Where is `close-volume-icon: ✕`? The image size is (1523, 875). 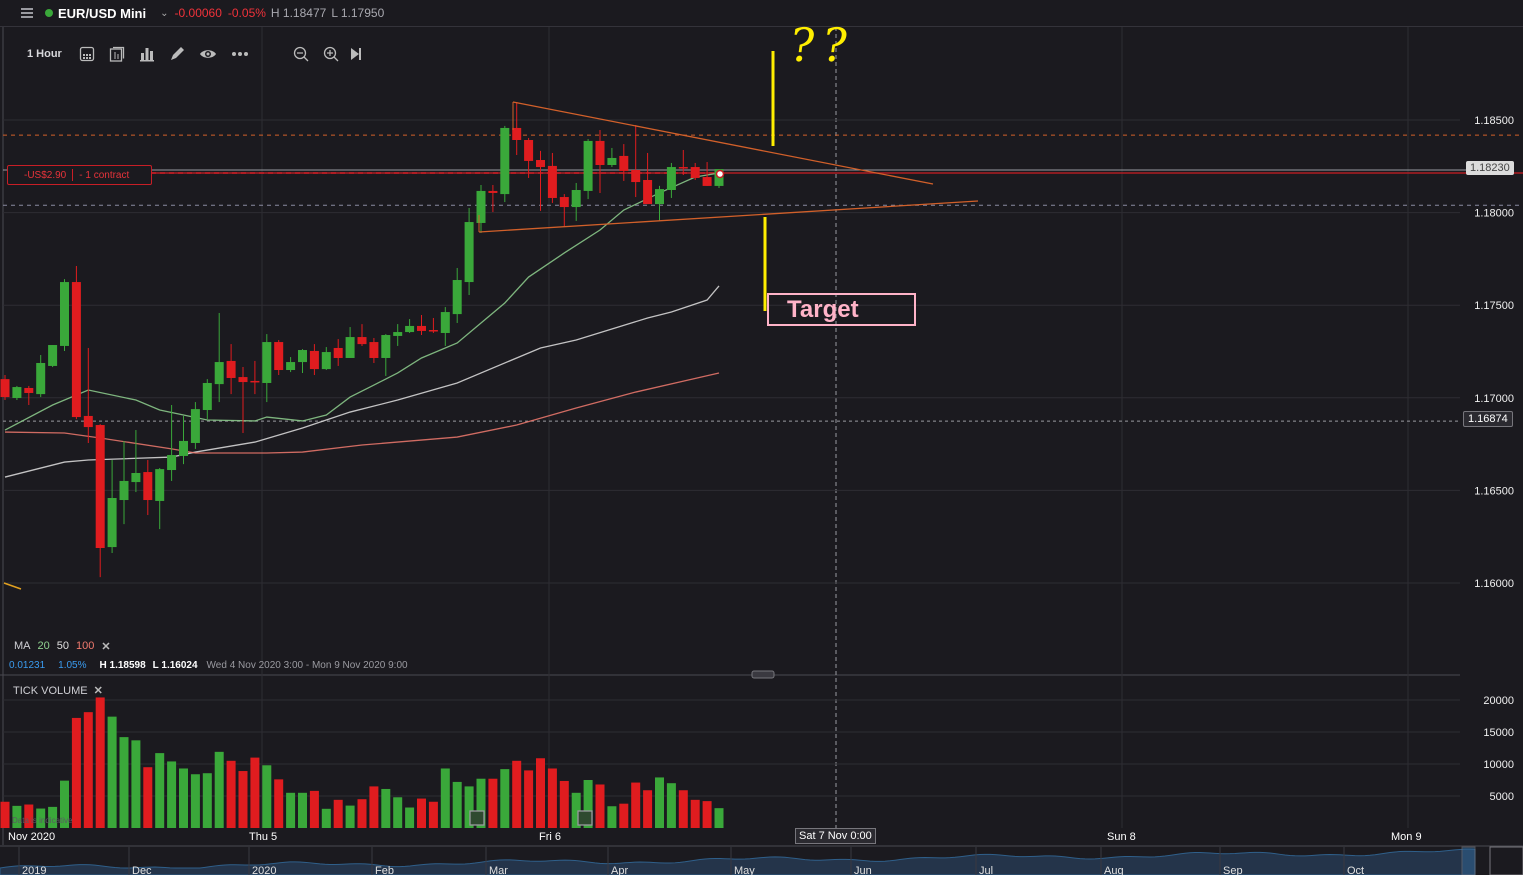
close-volume-icon: ✕ is located at coordinates (98, 691).